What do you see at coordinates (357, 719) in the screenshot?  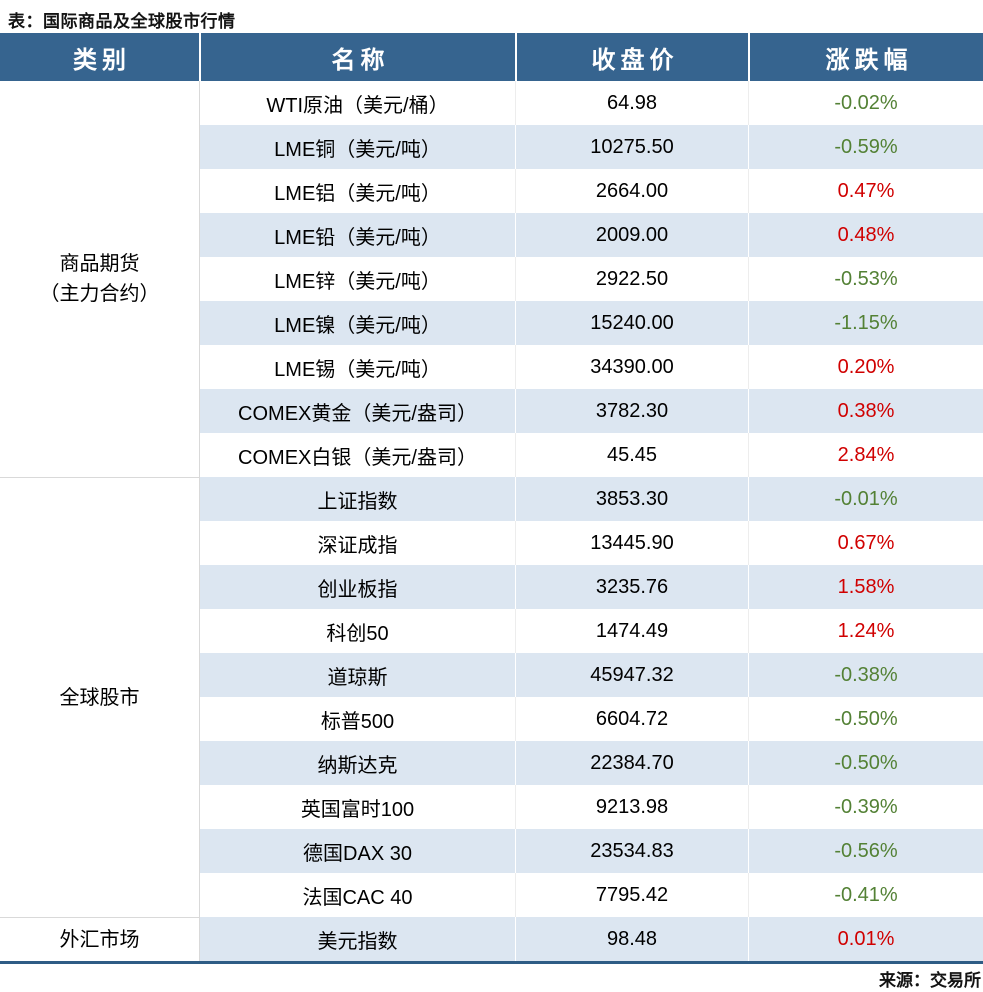 I see `name-cell: 标普500` at bounding box center [357, 719].